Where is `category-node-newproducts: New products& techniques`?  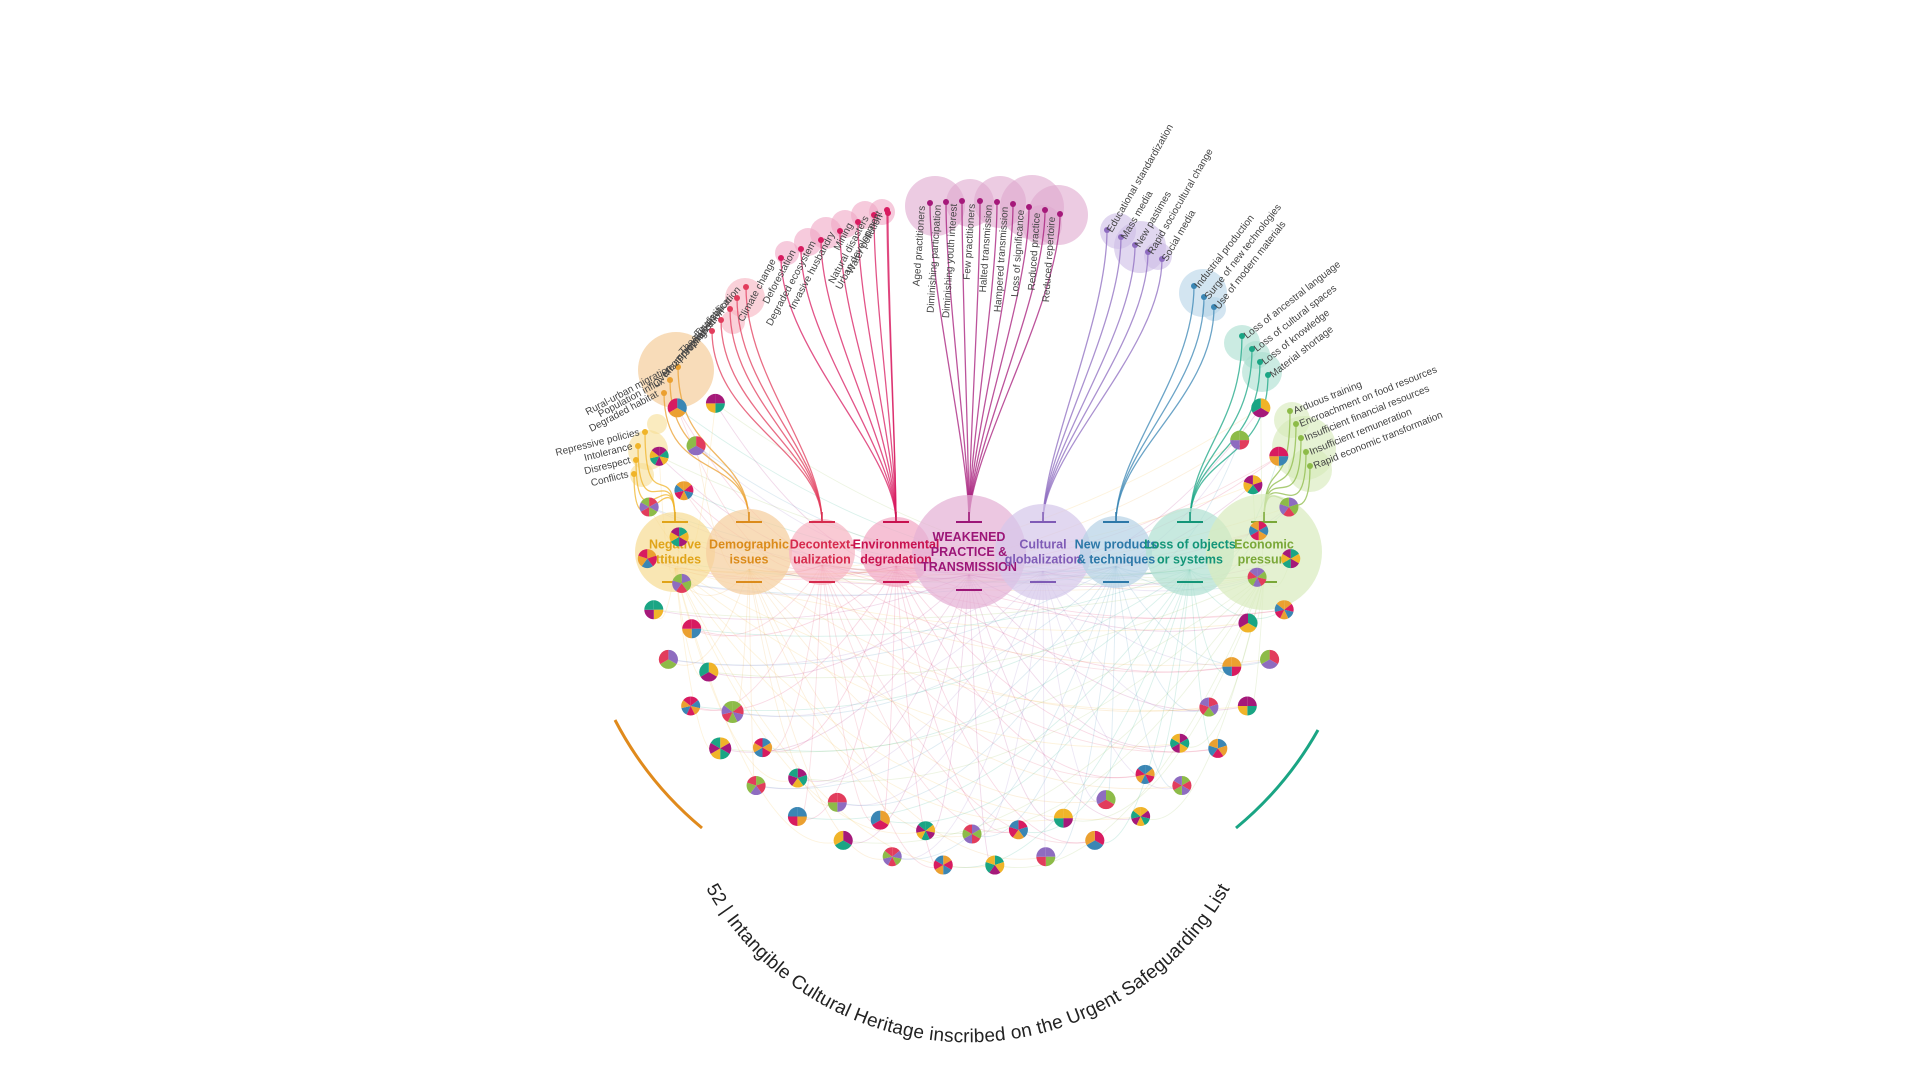 category-node-newproducts: New products& techniques is located at coordinates (1116, 552).